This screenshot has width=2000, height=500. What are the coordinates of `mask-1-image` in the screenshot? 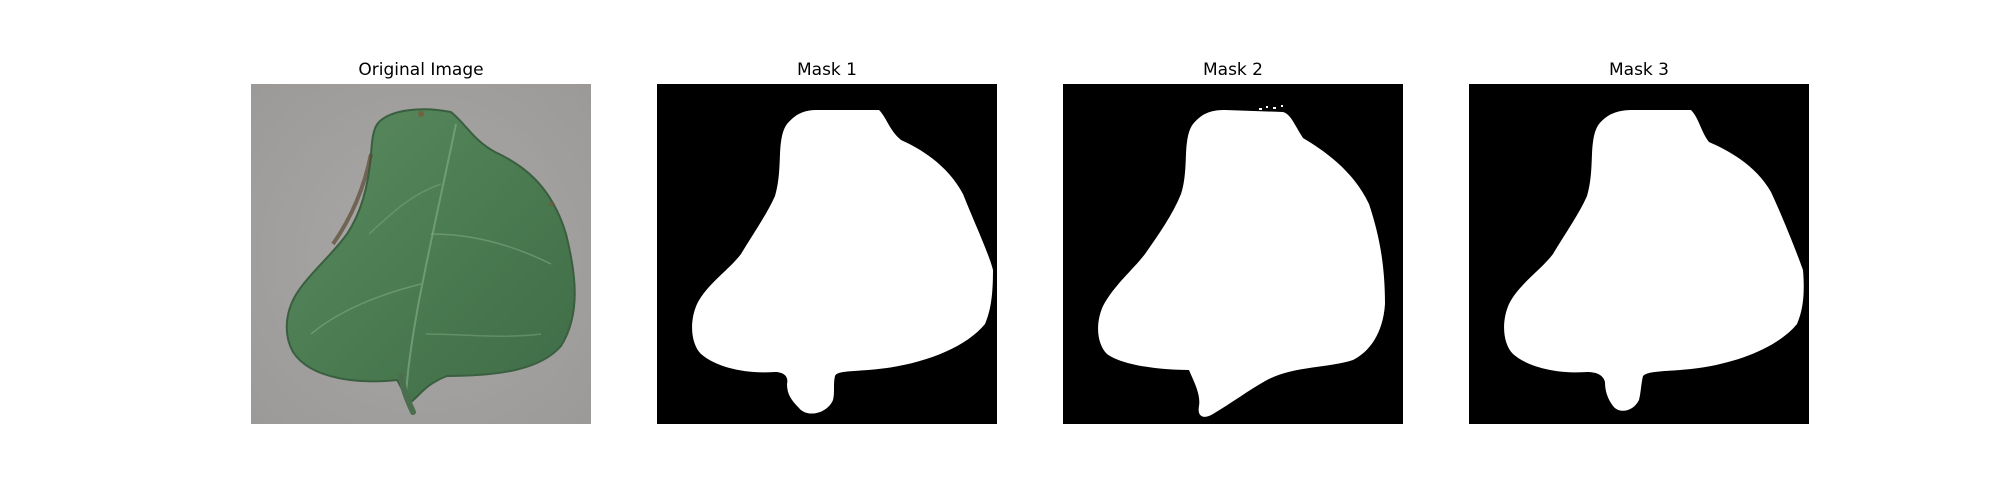 It's located at (827, 254).